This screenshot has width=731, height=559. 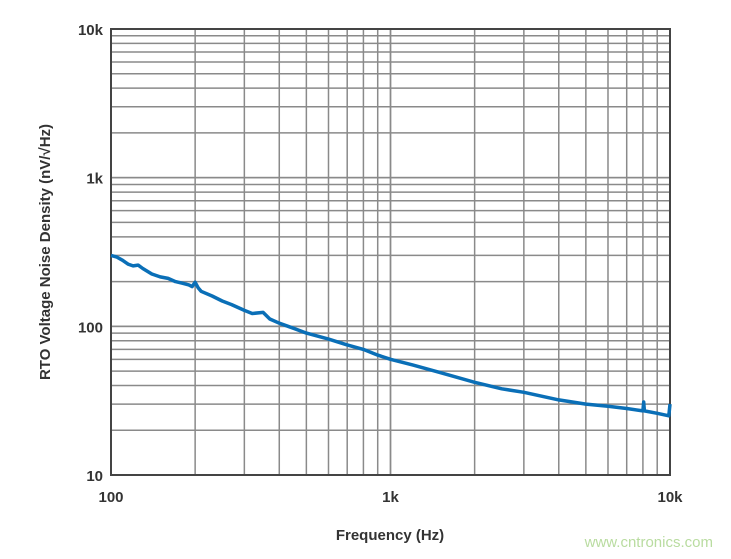 I want to click on y-axis-label: RTO Voltage Noise Density (nV/√Hz), so click(x=45, y=252).